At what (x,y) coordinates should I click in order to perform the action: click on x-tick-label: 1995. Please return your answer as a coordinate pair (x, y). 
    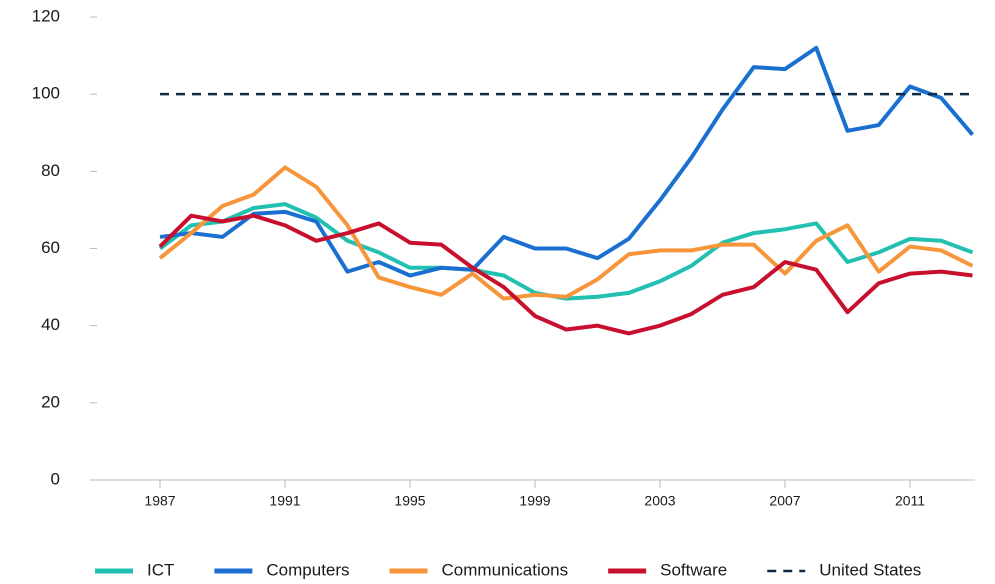
    Looking at the image, I should click on (409, 501).